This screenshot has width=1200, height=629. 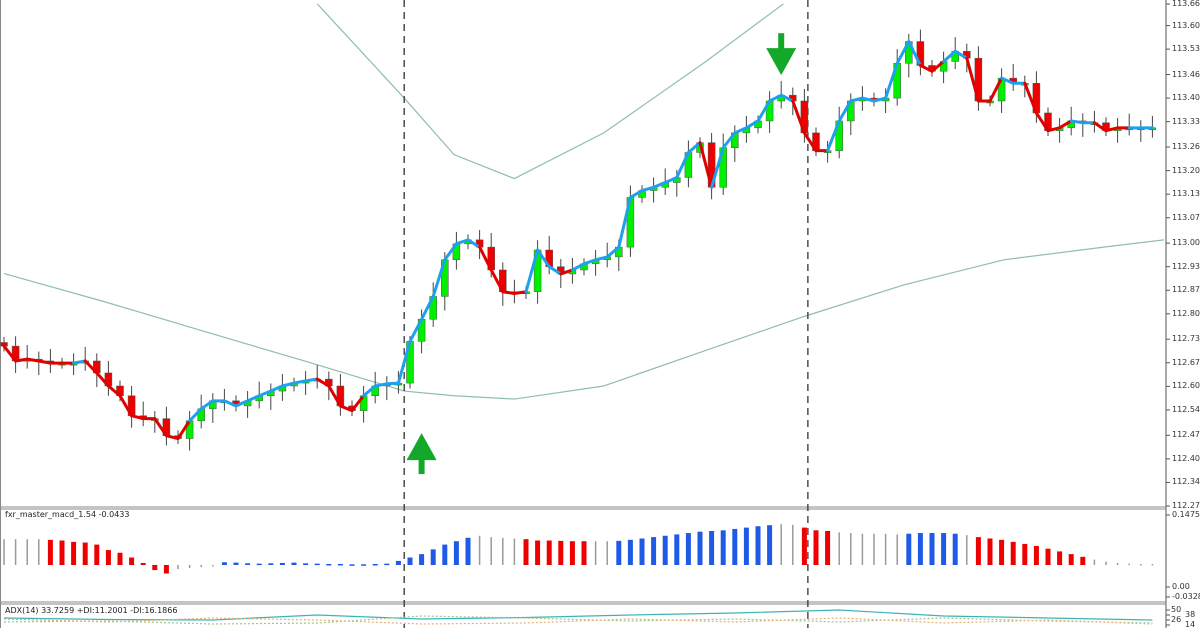 I want to click on price-tick-label: 112.735, so click(x=1186, y=339).